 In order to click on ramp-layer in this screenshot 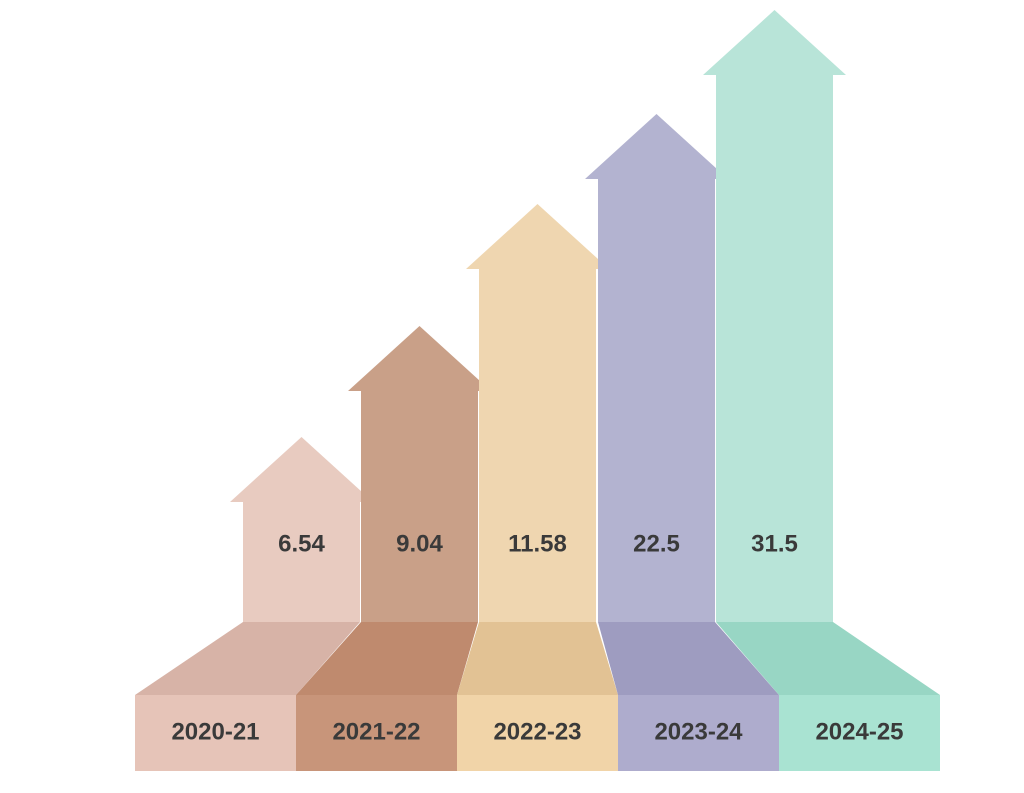, I will do `click(537, 658)`.